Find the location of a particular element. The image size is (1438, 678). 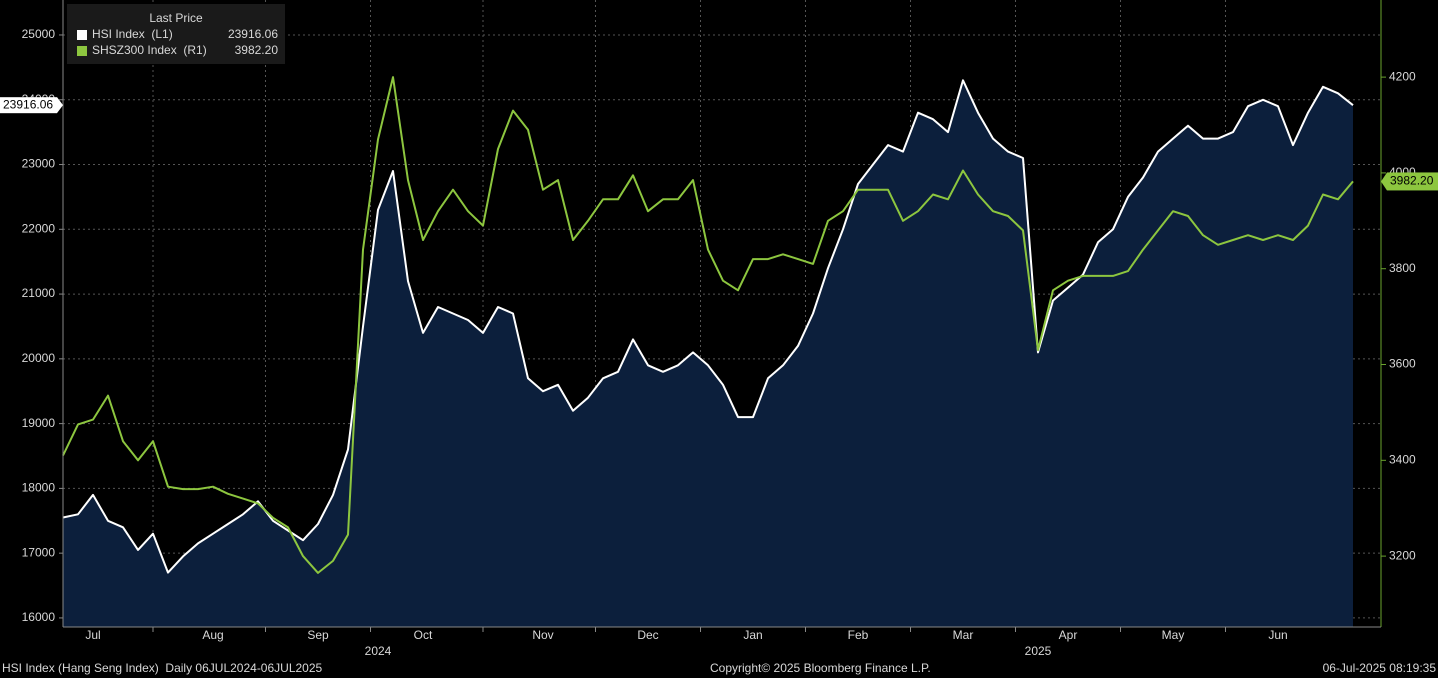

y-tick-label: 18000 is located at coordinates (39, 488).